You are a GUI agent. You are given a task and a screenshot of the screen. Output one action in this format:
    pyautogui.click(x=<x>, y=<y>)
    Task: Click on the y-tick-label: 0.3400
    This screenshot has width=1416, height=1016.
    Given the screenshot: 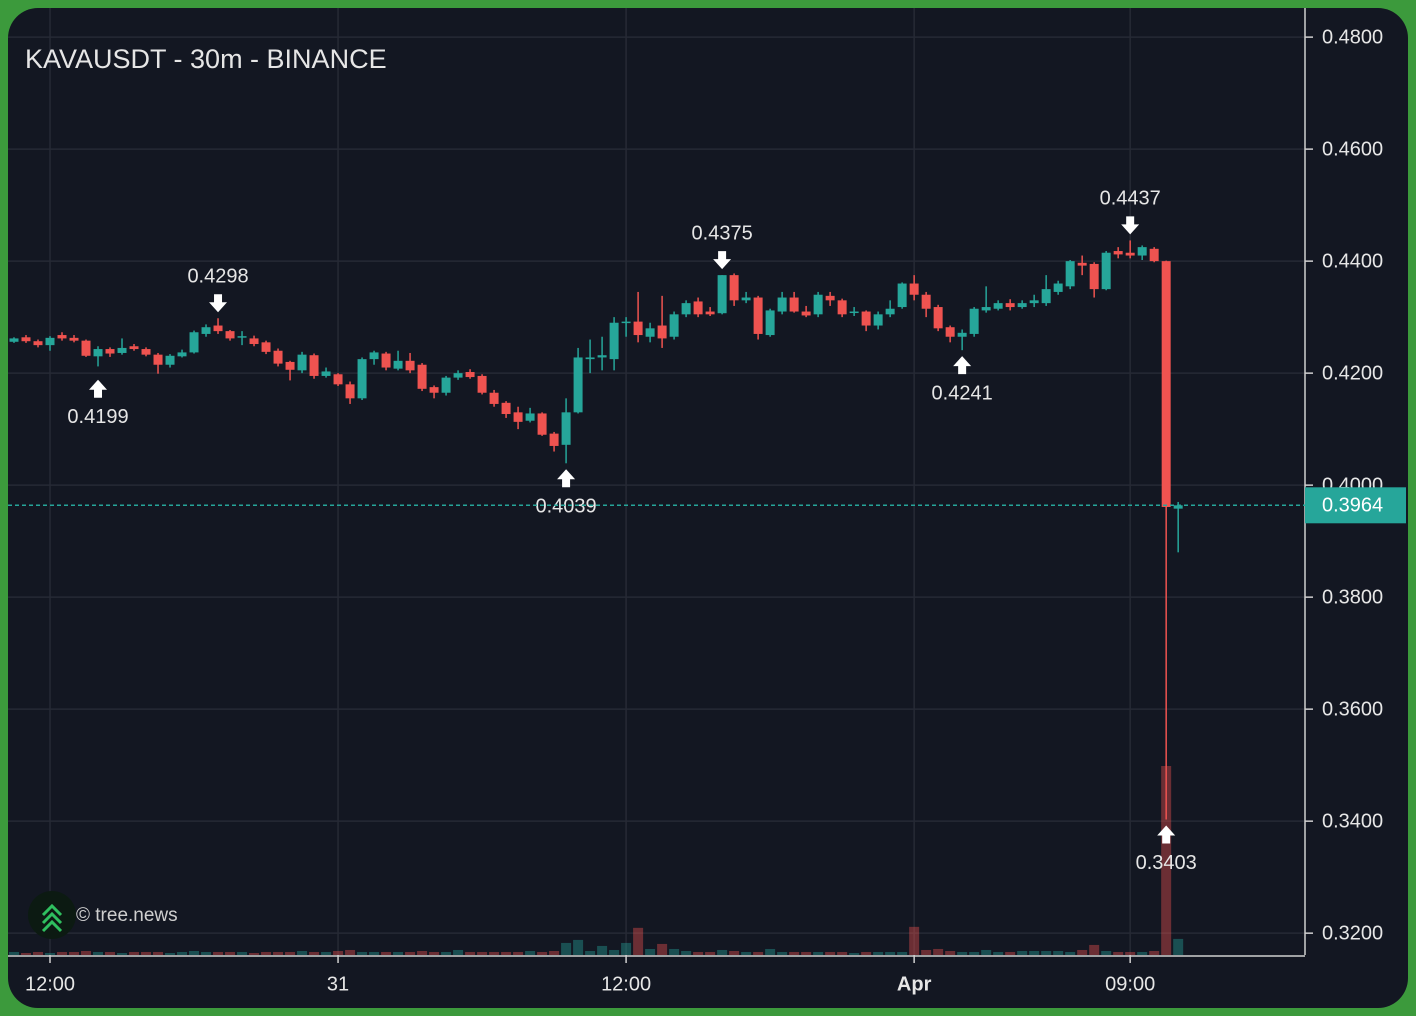 What is the action you would take?
    pyautogui.click(x=1352, y=821)
    